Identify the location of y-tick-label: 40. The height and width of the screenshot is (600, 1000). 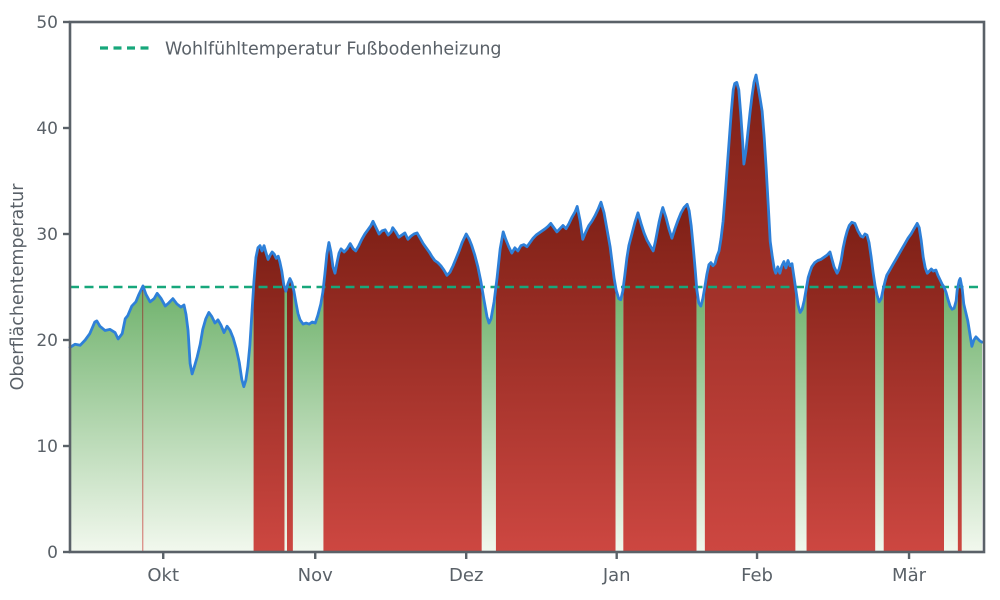
(47, 129).